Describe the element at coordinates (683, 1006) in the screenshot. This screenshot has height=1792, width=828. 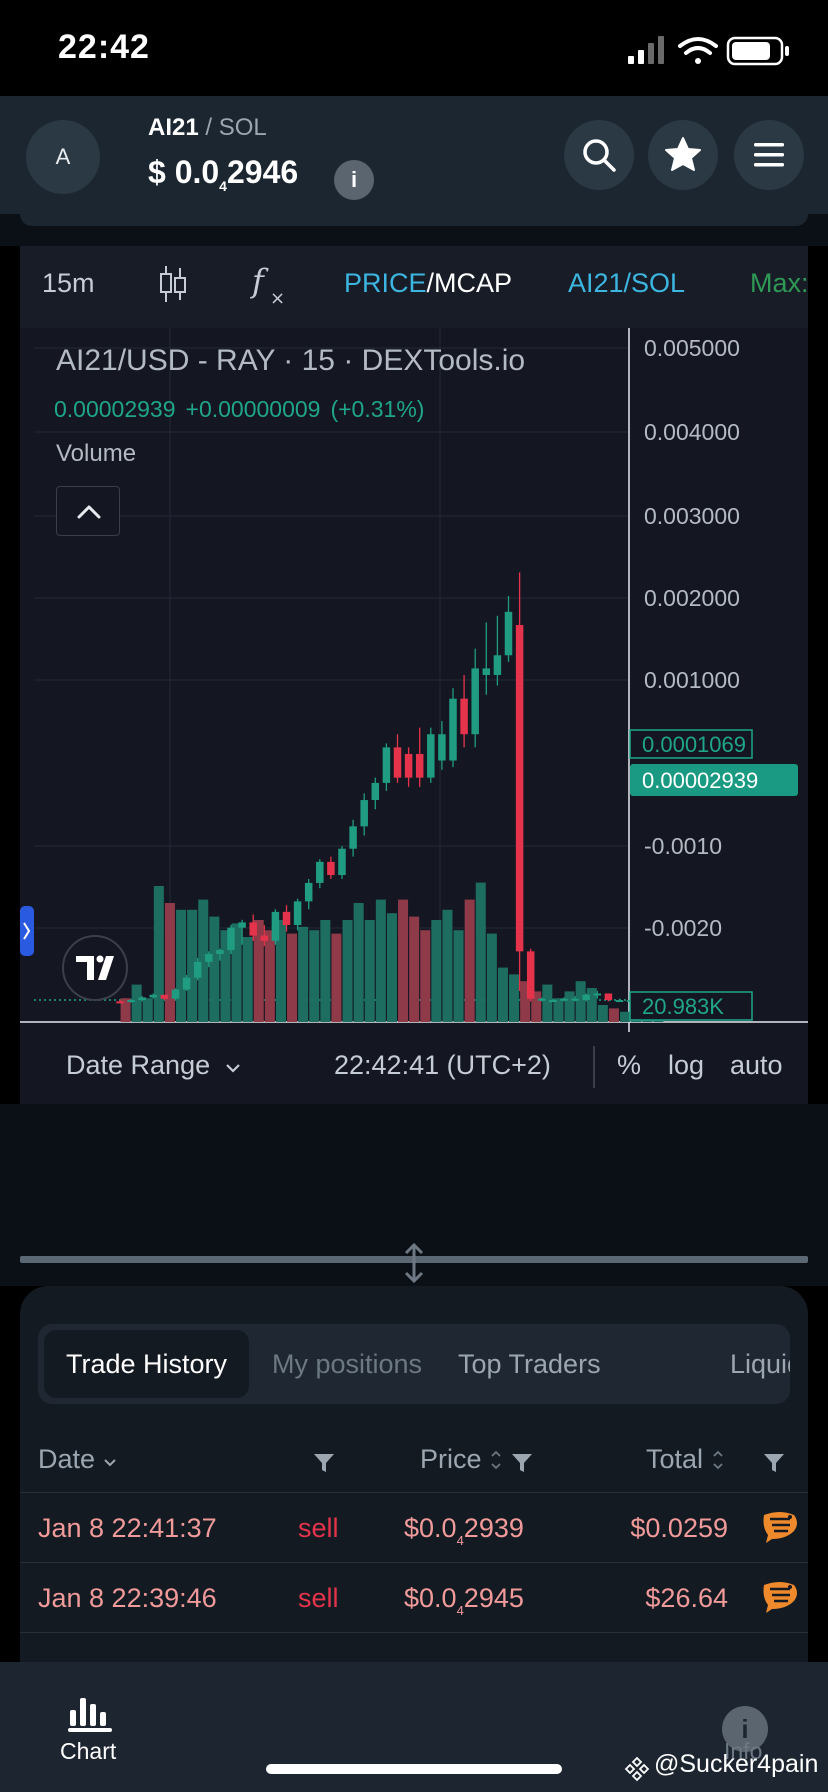
I see `volume-badge-text: 20.983K` at that location.